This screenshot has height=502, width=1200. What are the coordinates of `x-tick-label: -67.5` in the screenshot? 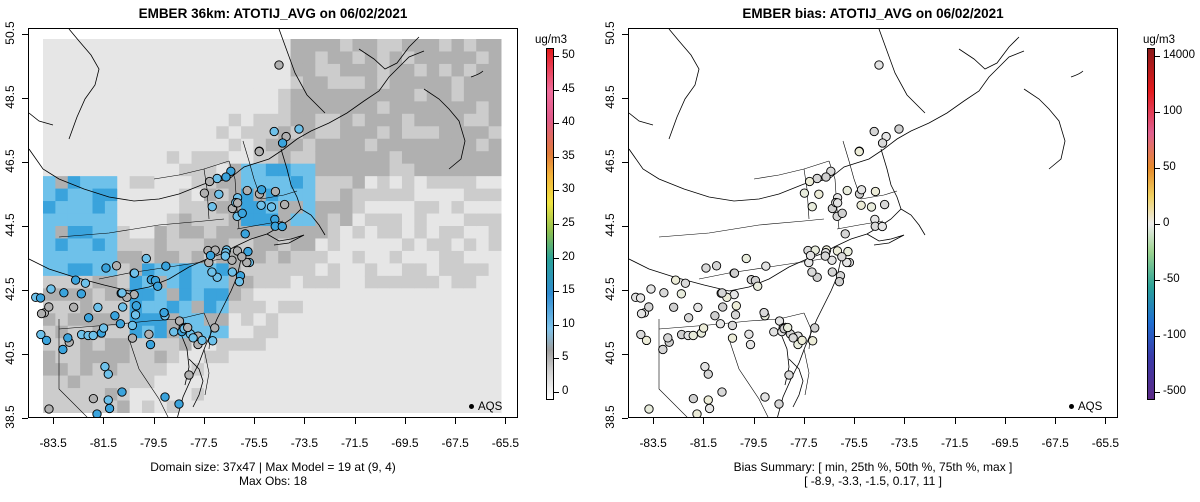 It's located at (455, 443).